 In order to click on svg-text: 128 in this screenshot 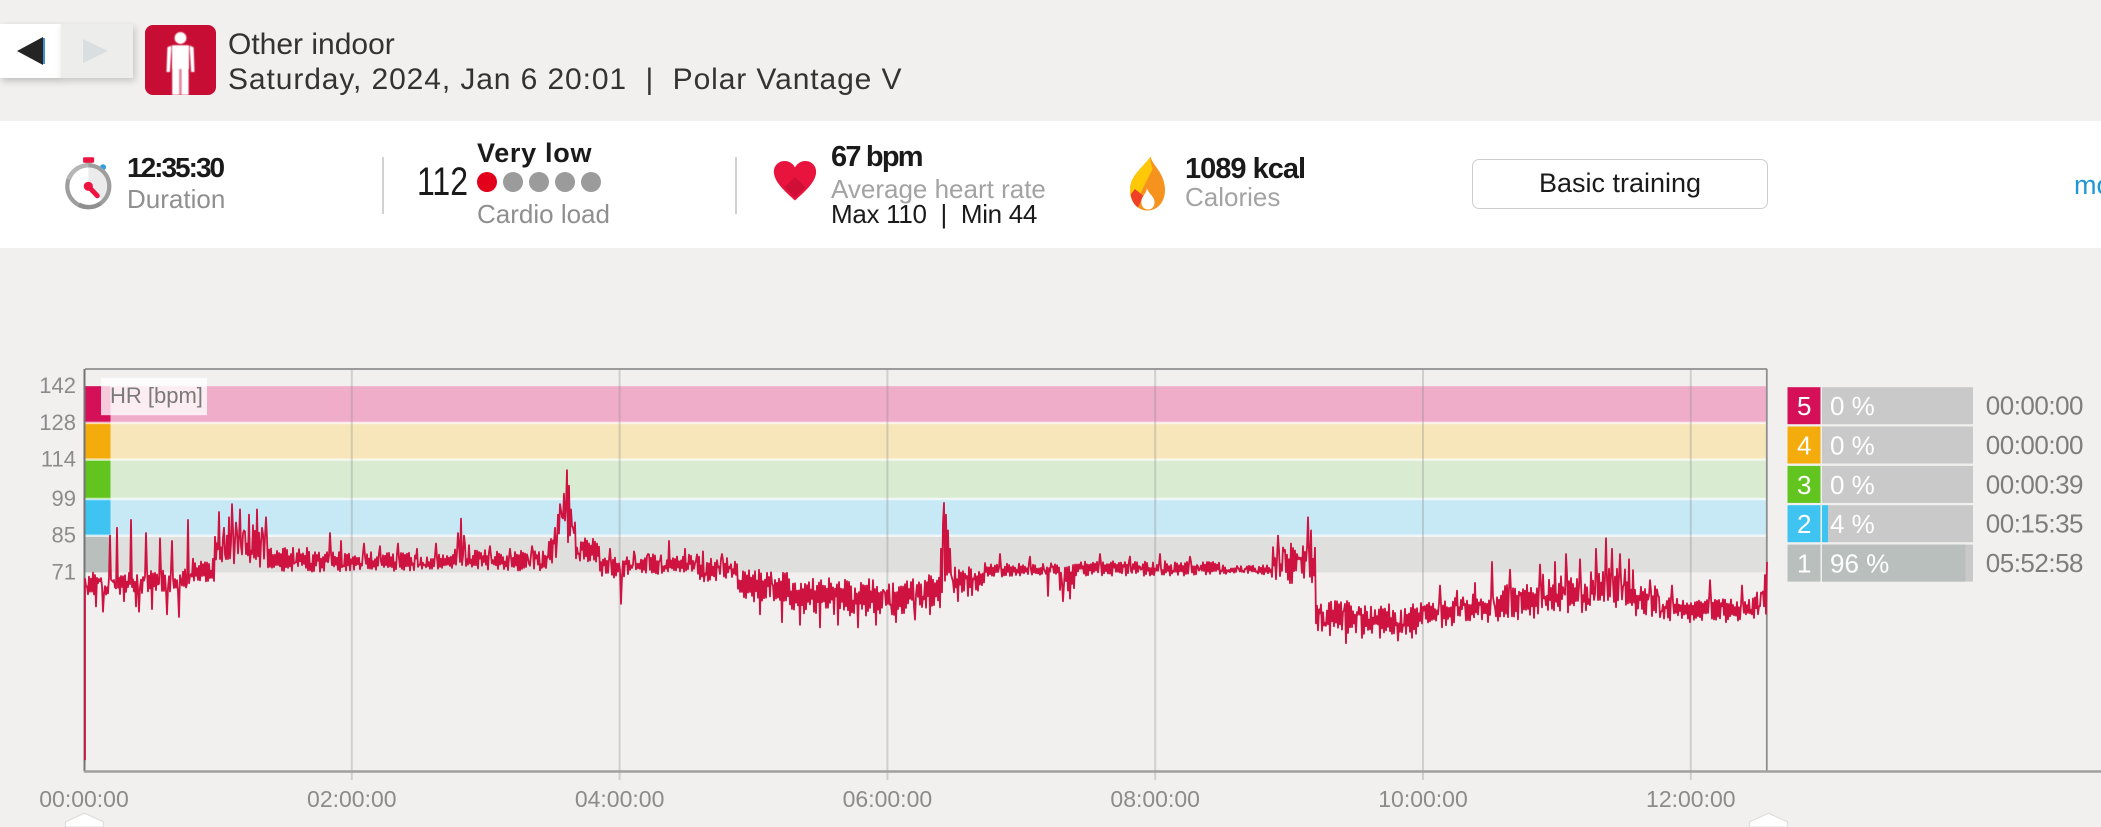, I will do `click(57, 422)`.